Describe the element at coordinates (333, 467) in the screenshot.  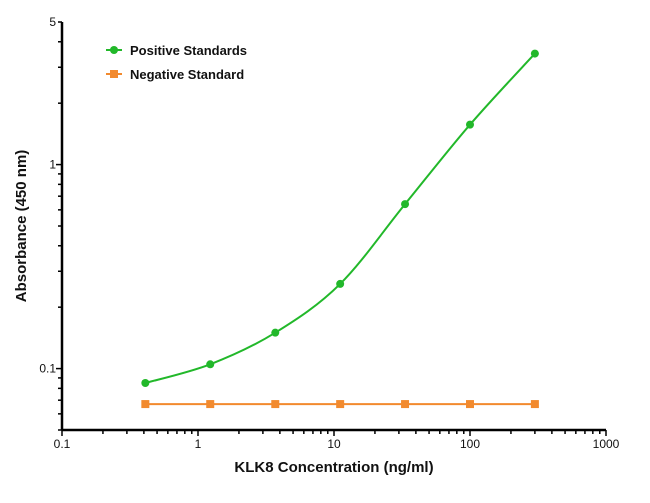
I see `x-axis-label: KLK8 Concentration (ng/ml)` at that location.